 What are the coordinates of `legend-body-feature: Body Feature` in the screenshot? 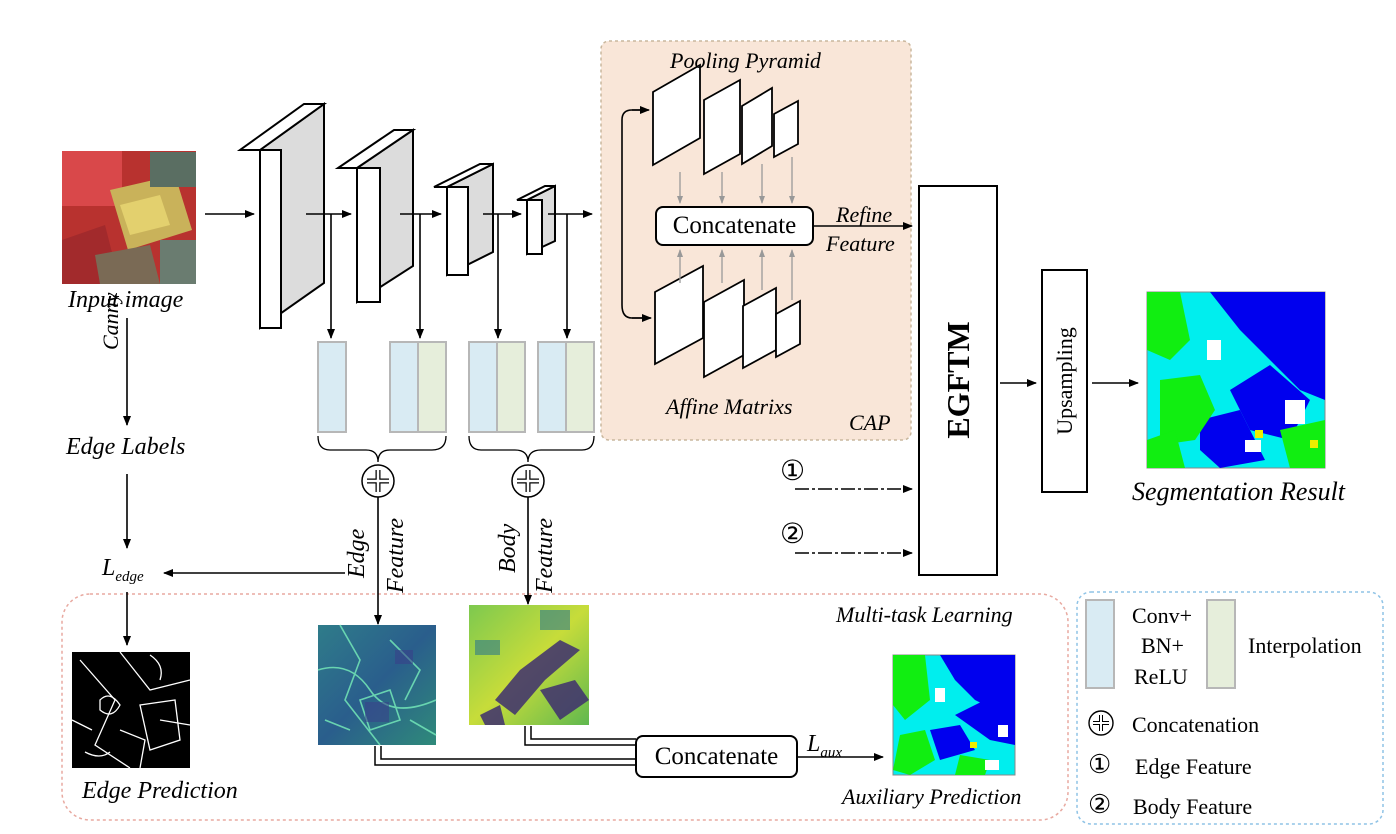 It's located at (1193, 806).